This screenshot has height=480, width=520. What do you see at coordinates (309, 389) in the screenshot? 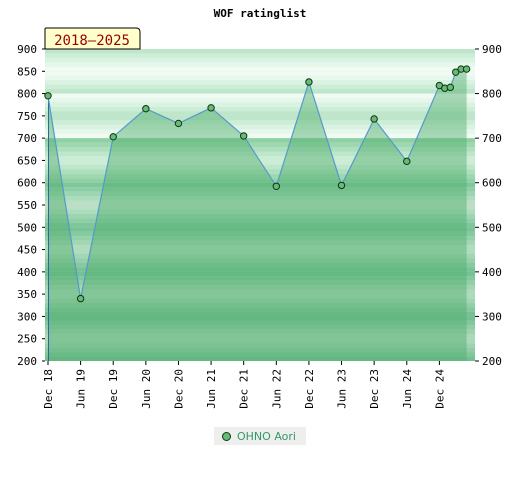
I see `x-tick-label: Dec 22` at bounding box center [309, 389].